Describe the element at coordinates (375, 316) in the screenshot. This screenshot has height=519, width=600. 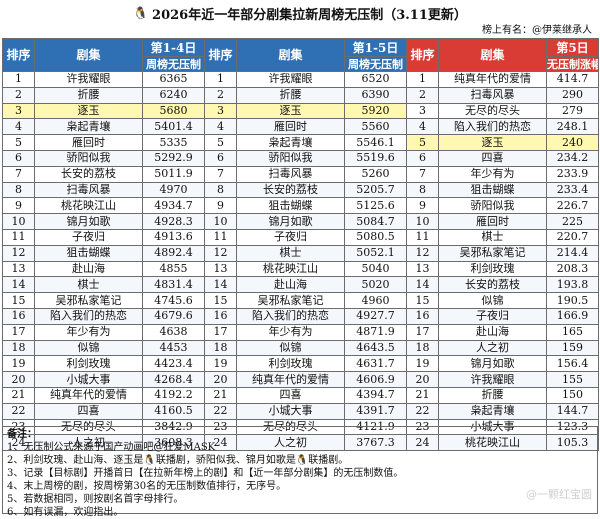
I see `value-cell: 4927.7` at that location.